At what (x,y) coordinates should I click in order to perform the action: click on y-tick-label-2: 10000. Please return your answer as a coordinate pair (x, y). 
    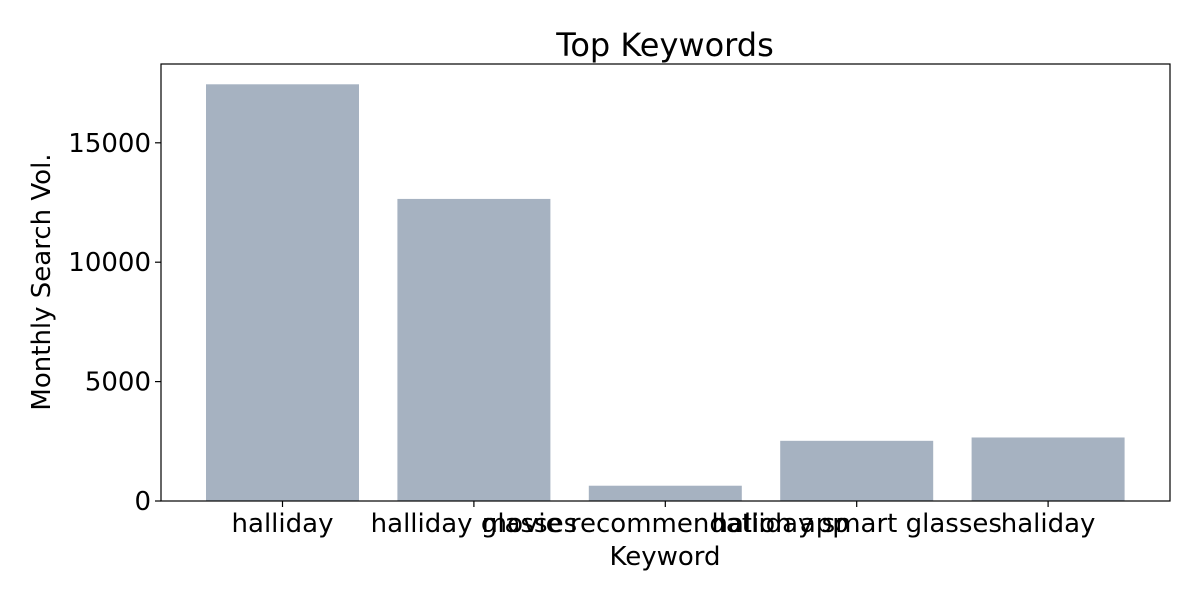
    Looking at the image, I should click on (109, 263).